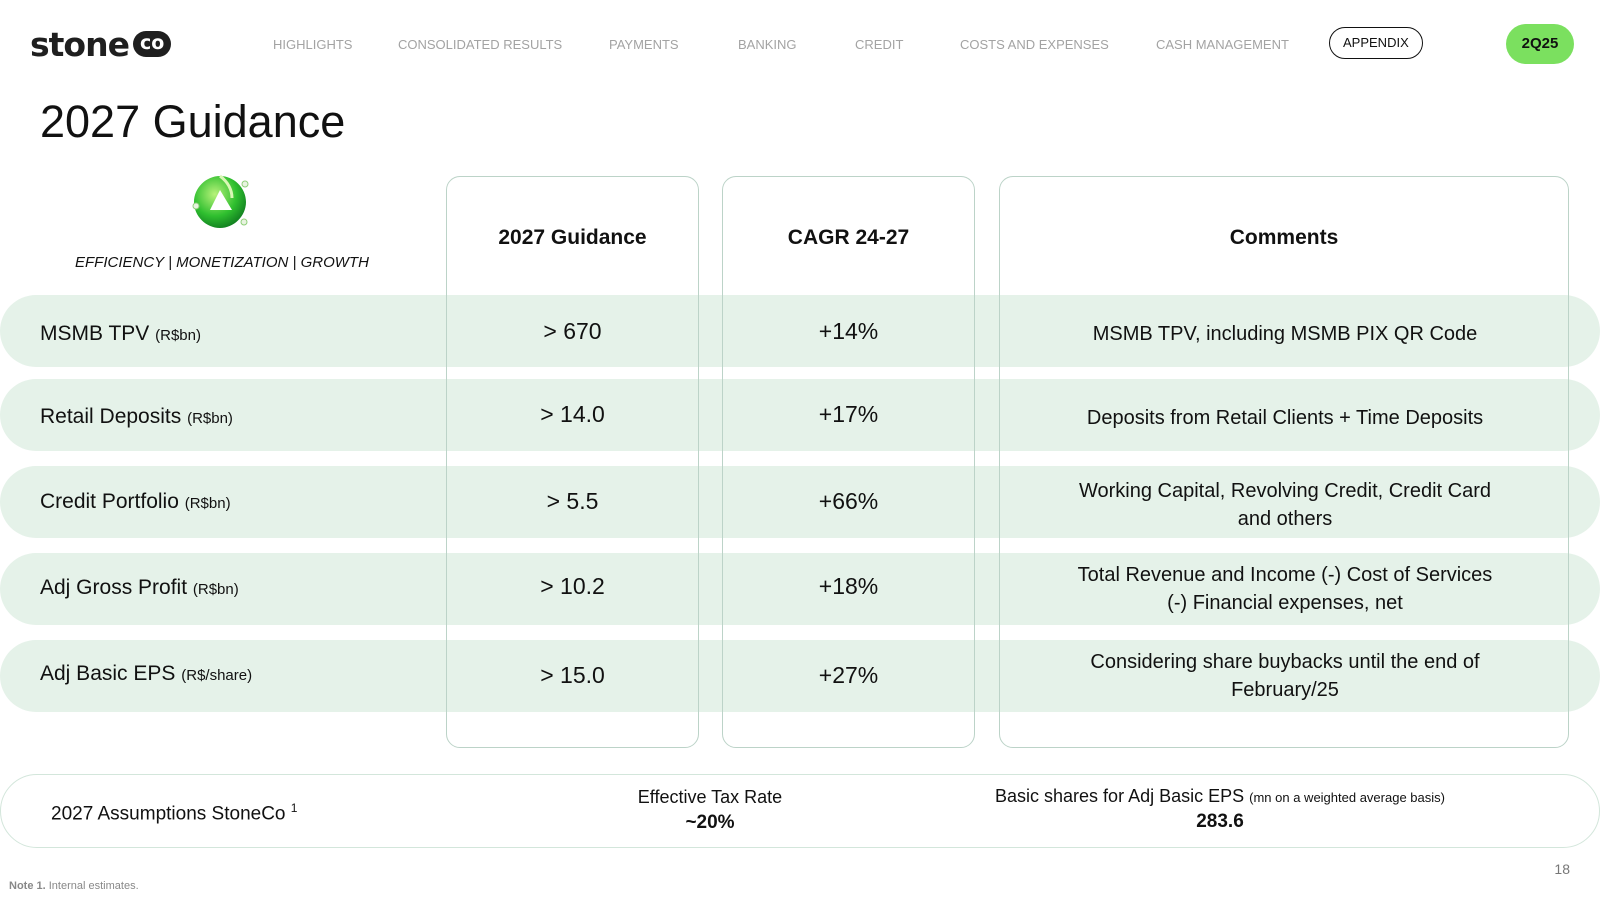  I want to click on nav-credit: CREDIT, so click(879, 44).